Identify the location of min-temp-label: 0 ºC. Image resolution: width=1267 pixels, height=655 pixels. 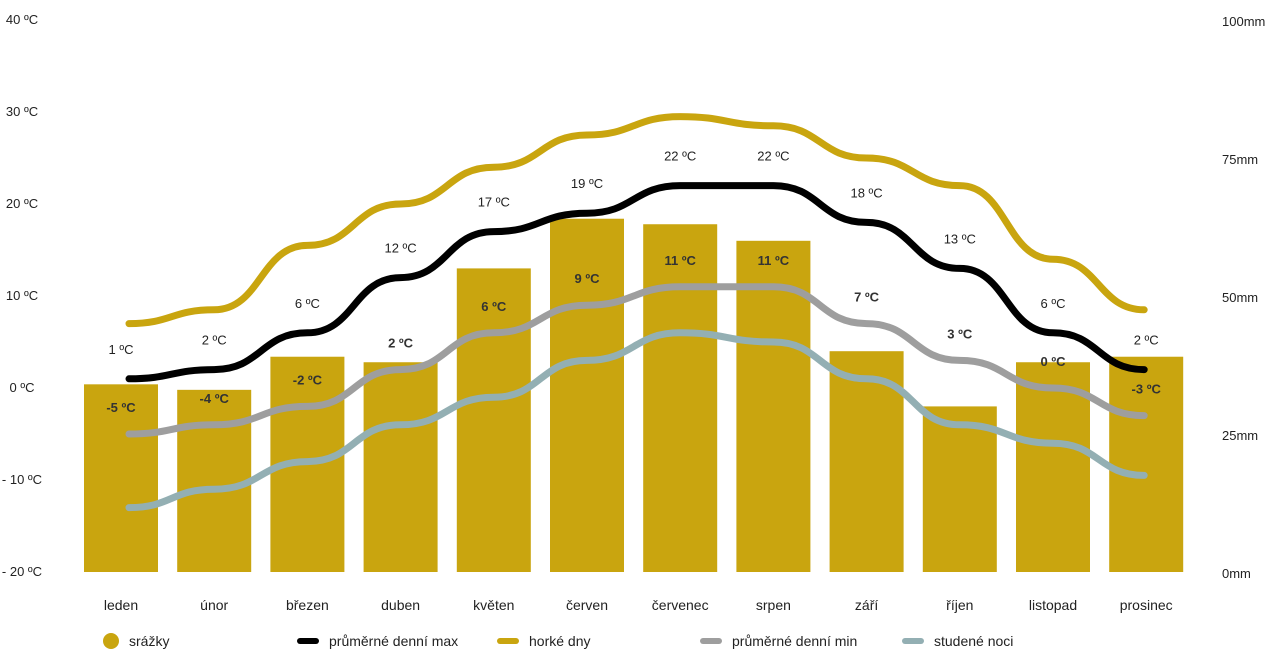
(1054, 361).